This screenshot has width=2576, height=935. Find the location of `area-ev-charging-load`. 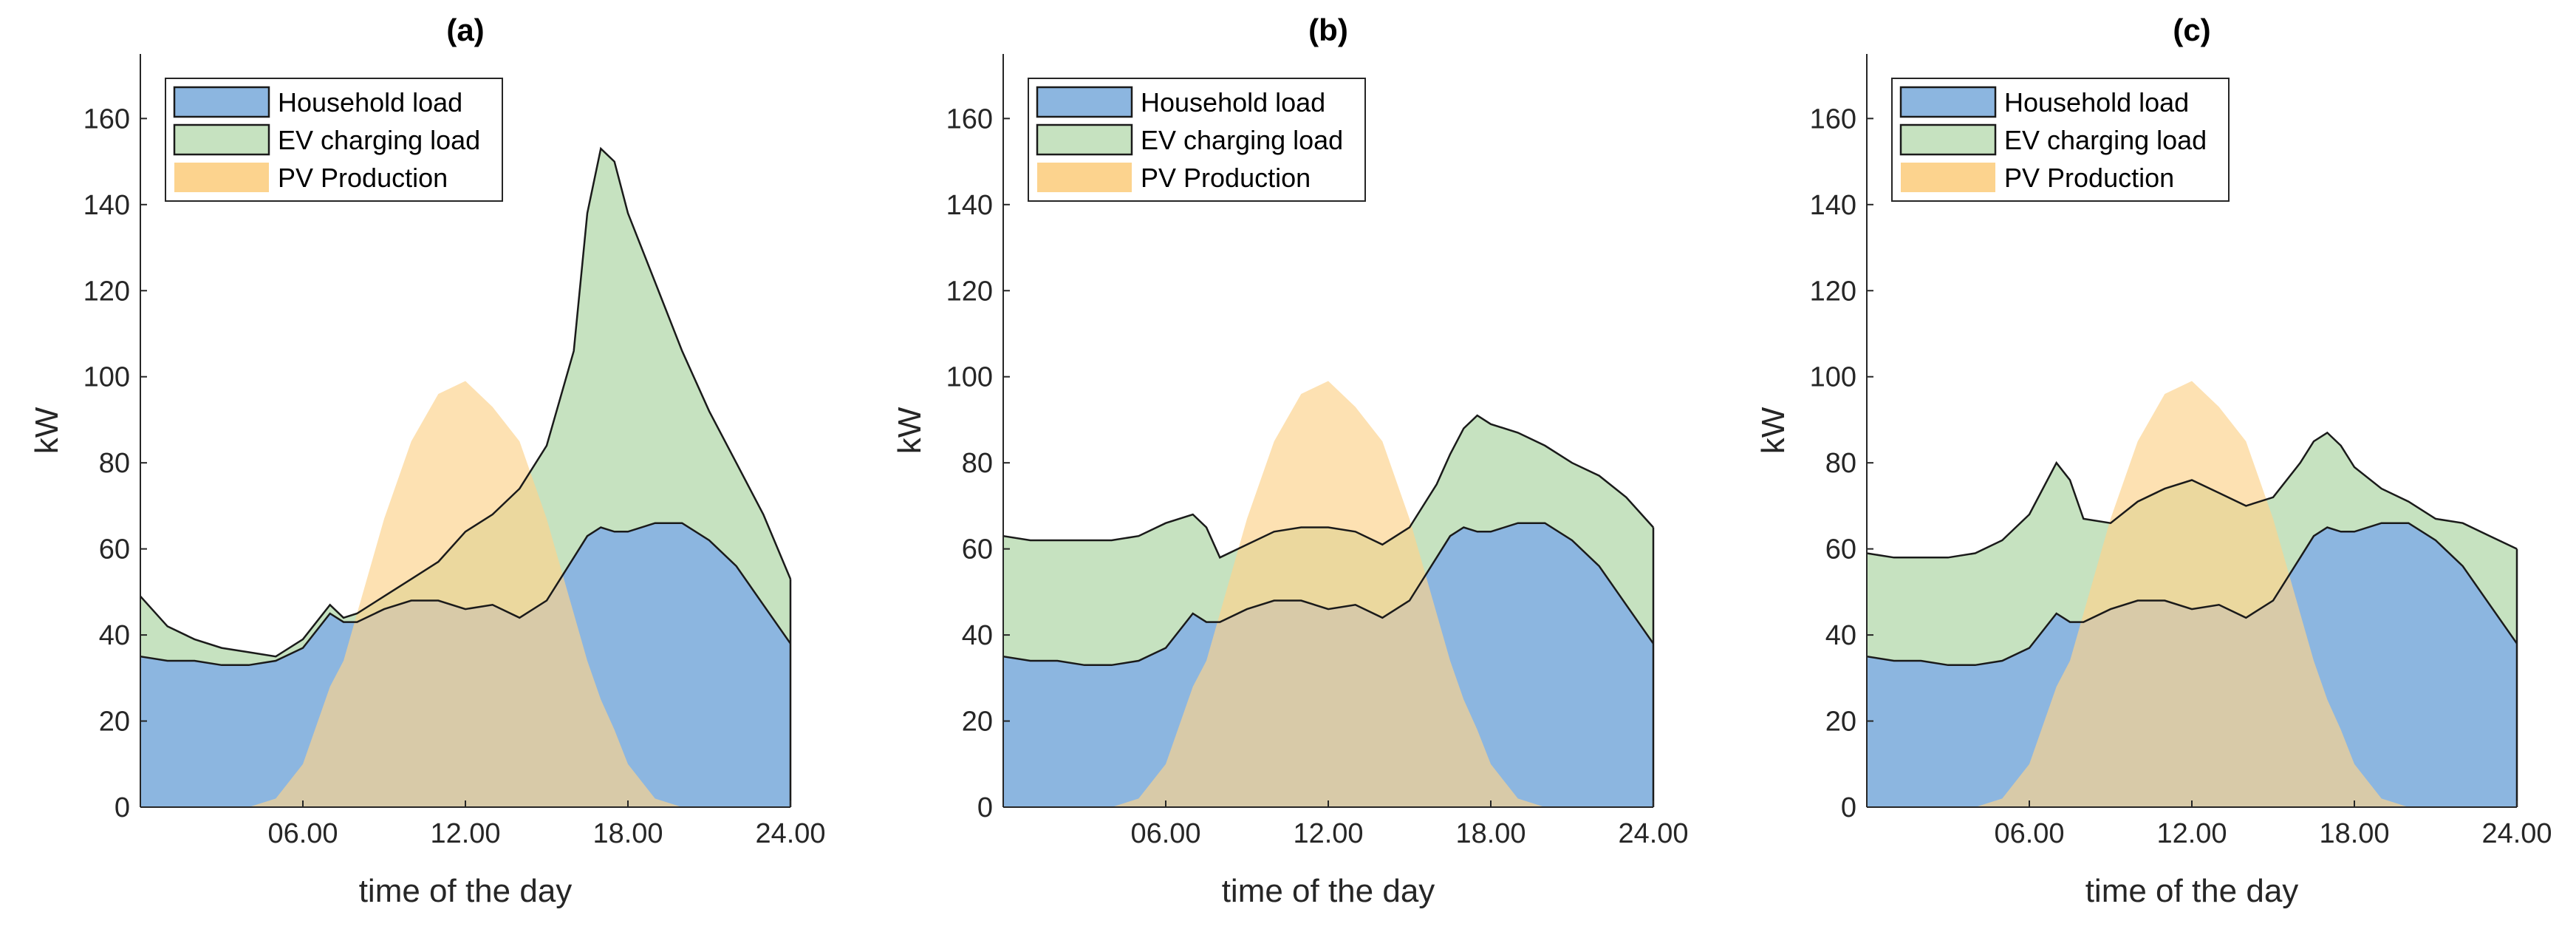

area-ev-charging-load is located at coordinates (465, 407).